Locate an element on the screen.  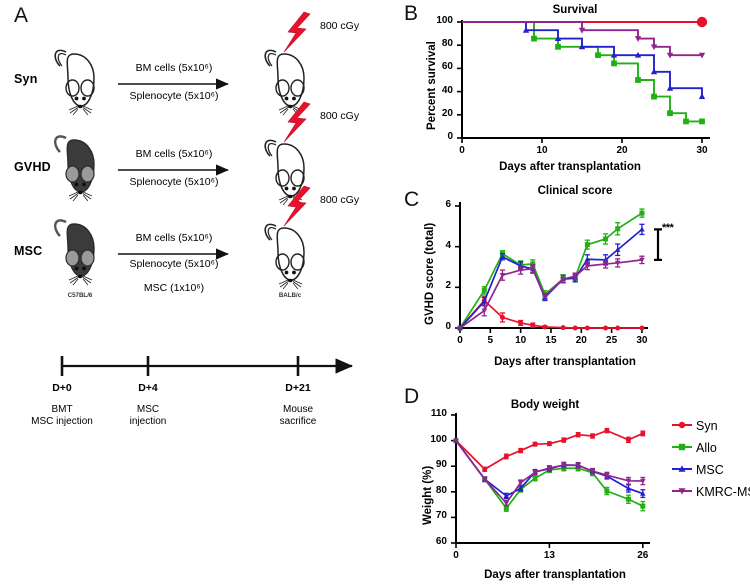
panel-b-series-msc is located at coordinates (582, 59).